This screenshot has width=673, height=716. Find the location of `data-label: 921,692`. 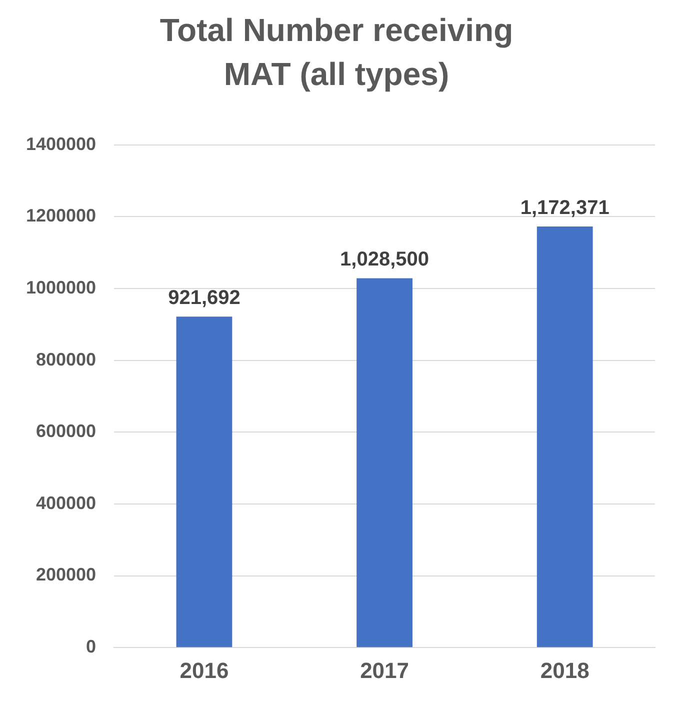

data-label: 921,692 is located at coordinates (204, 298).